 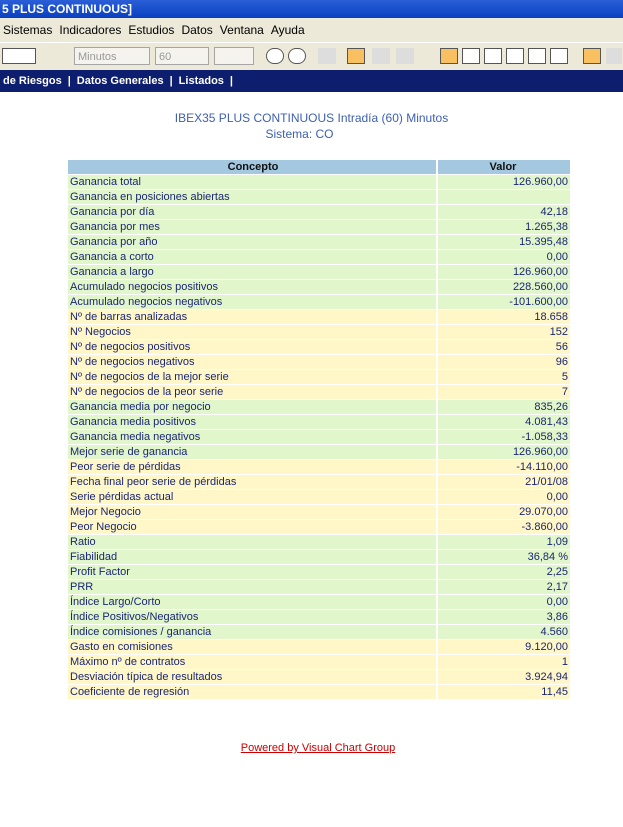 What do you see at coordinates (252, 182) in the screenshot?
I see `concept-cell: Ganancia total` at bounding box center [252, 182].